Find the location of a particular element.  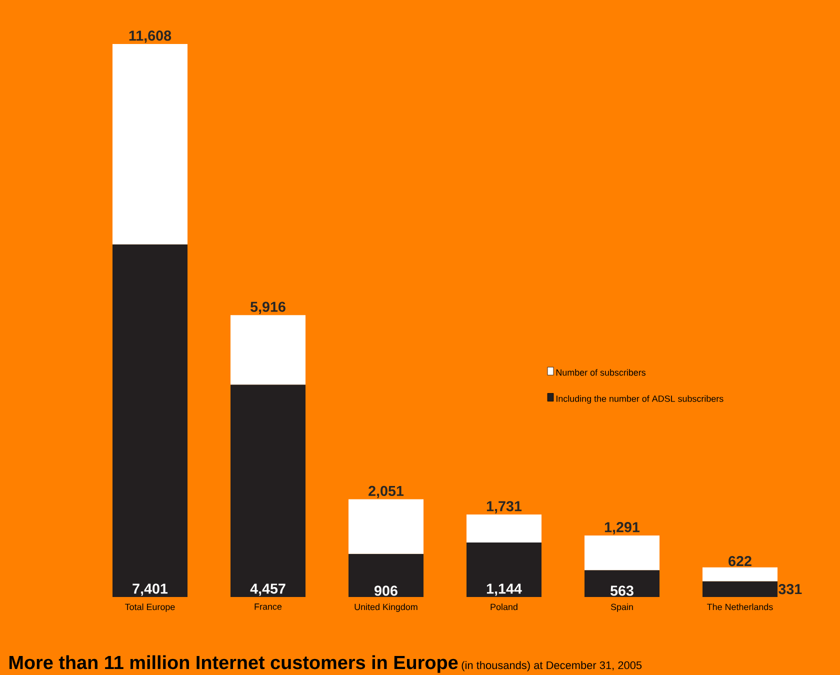

x-tick-label: Poland is located at coordinates (504, 607).